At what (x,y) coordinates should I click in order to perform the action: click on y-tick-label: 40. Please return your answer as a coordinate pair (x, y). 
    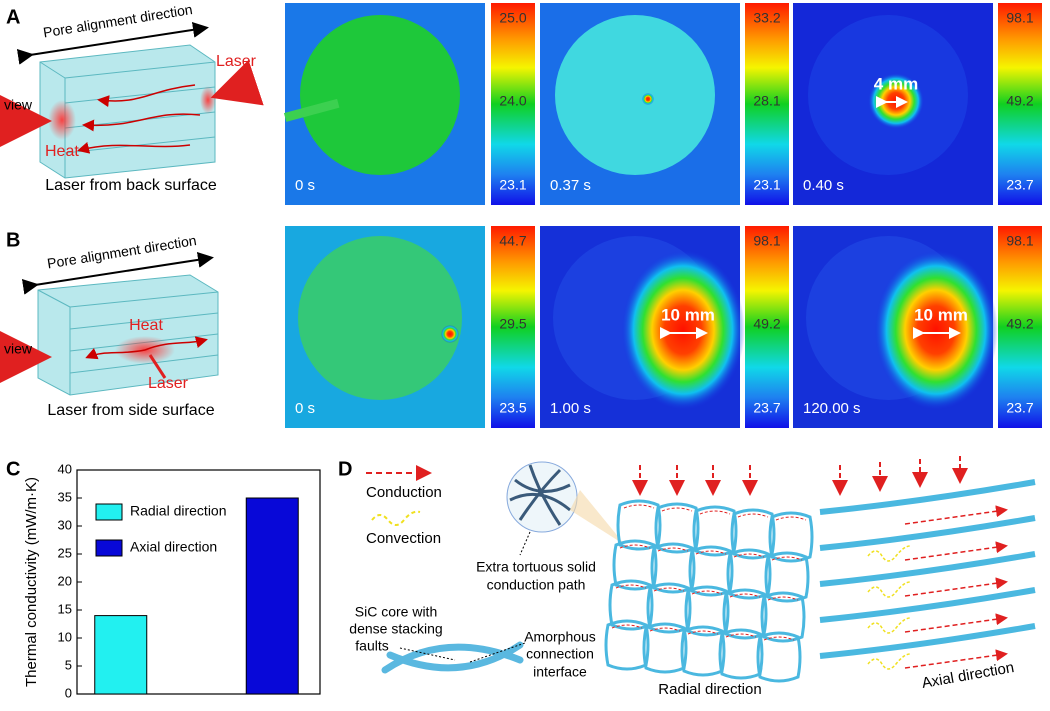
    Looking at the image, I should click on (65, 468).